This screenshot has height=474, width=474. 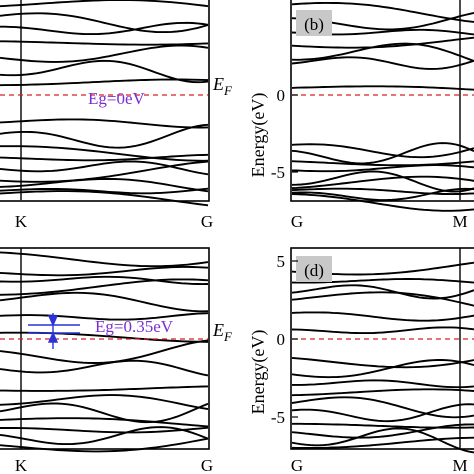 I want to click on panel-d-kpoint-g: G, so click(x=297, y=465).